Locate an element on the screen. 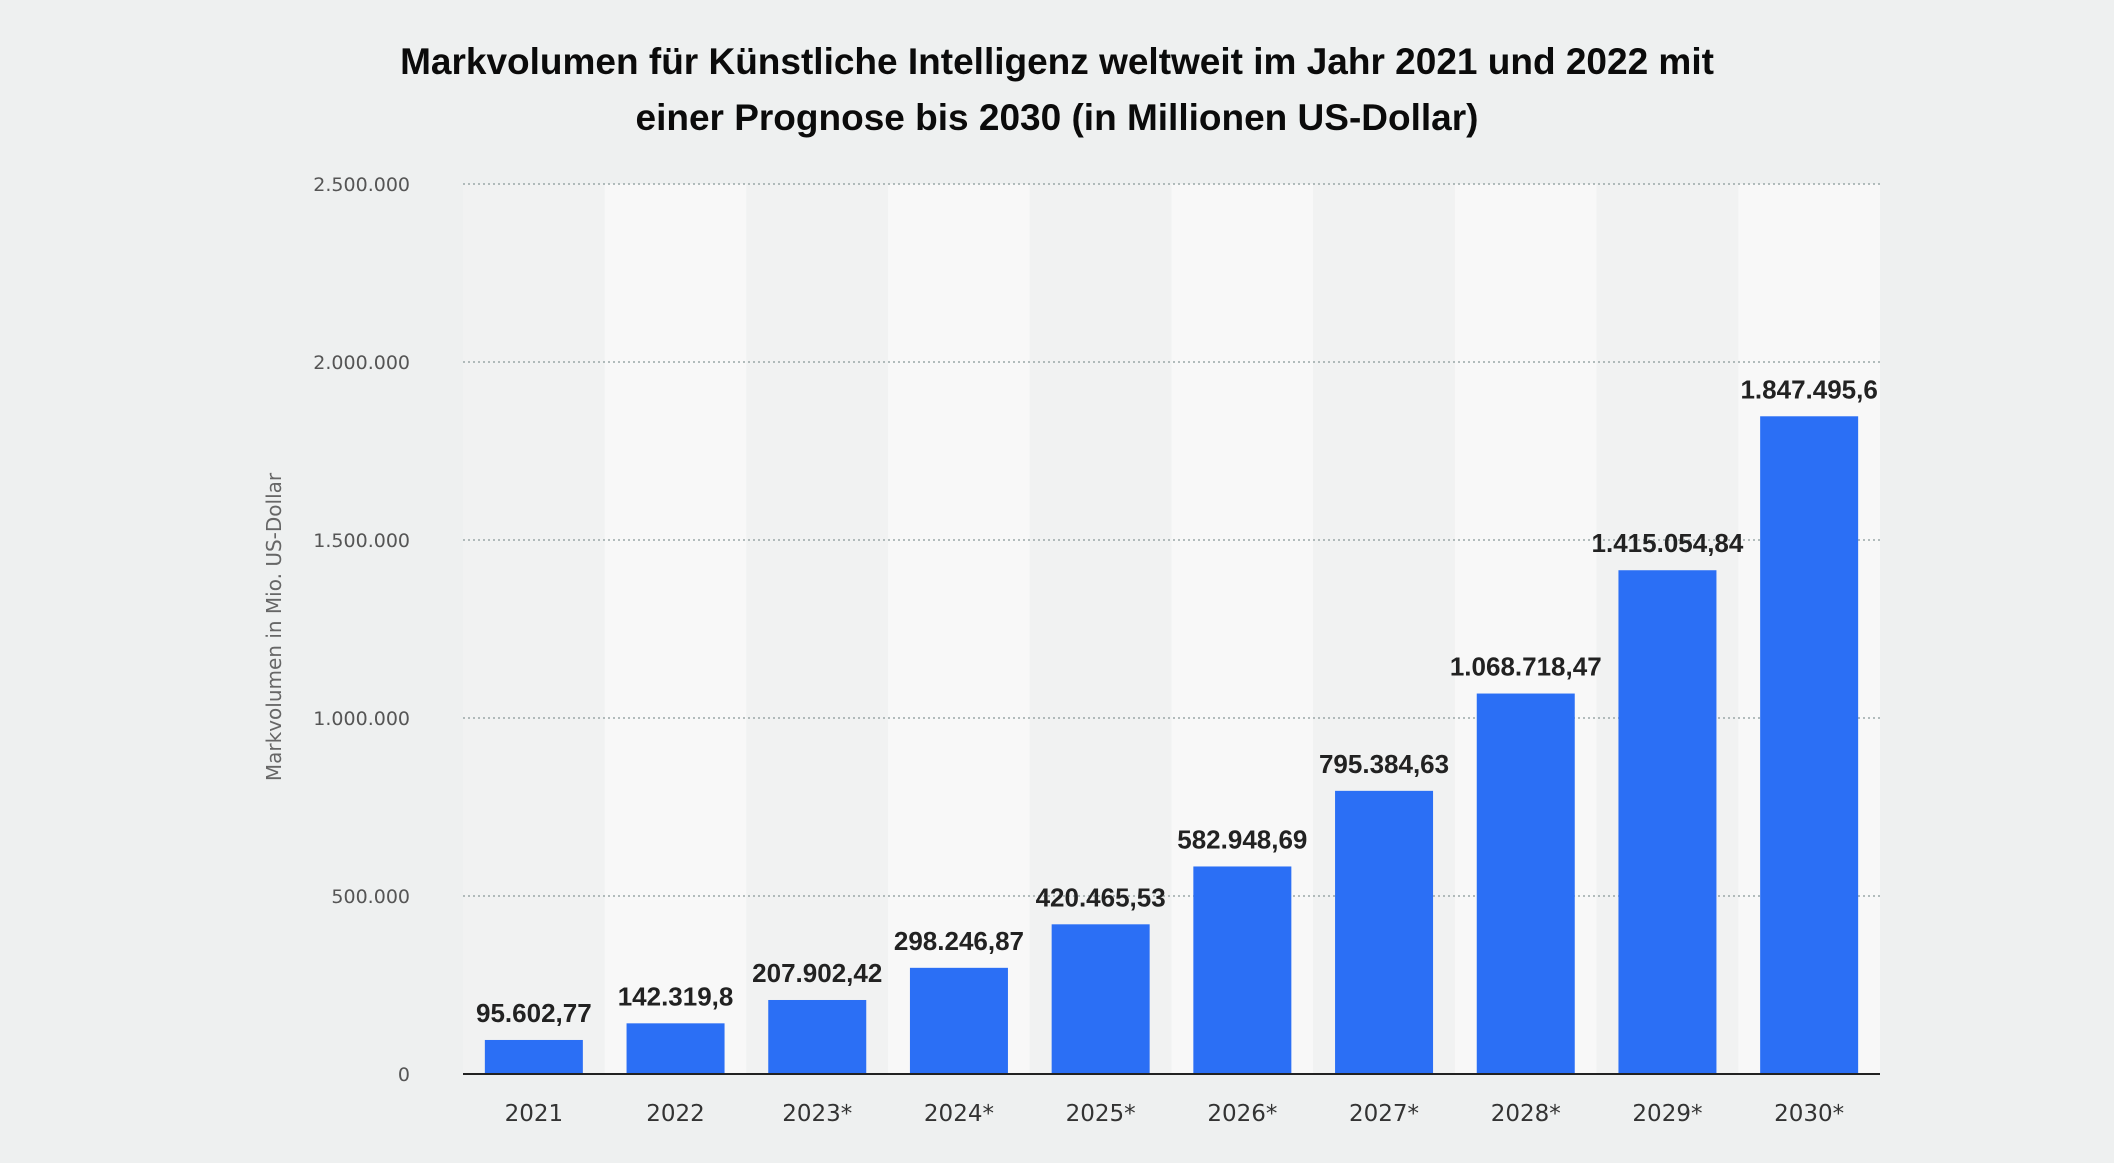 The height and width of the screenshot is (1163, 2114). x-tick-label: 2026* is located at coordinates (1242, 1114).